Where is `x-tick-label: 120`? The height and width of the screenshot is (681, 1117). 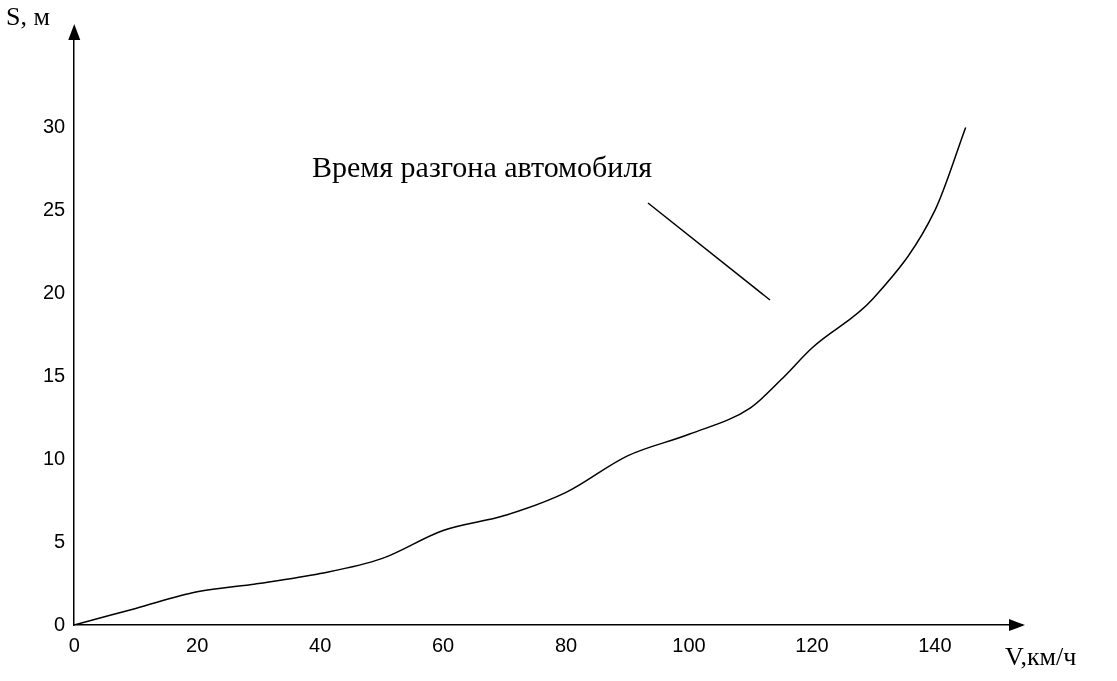
x-tick-label: 120 is located at coordinates (812, 644).